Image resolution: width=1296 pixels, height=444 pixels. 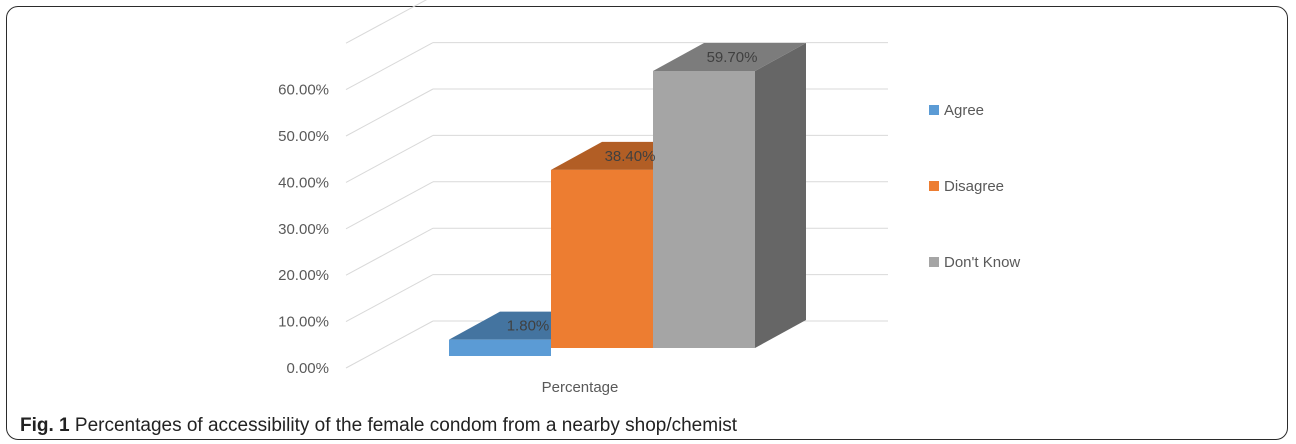 I want to click on data-label: 38.40%, so click(x=630, y=156).